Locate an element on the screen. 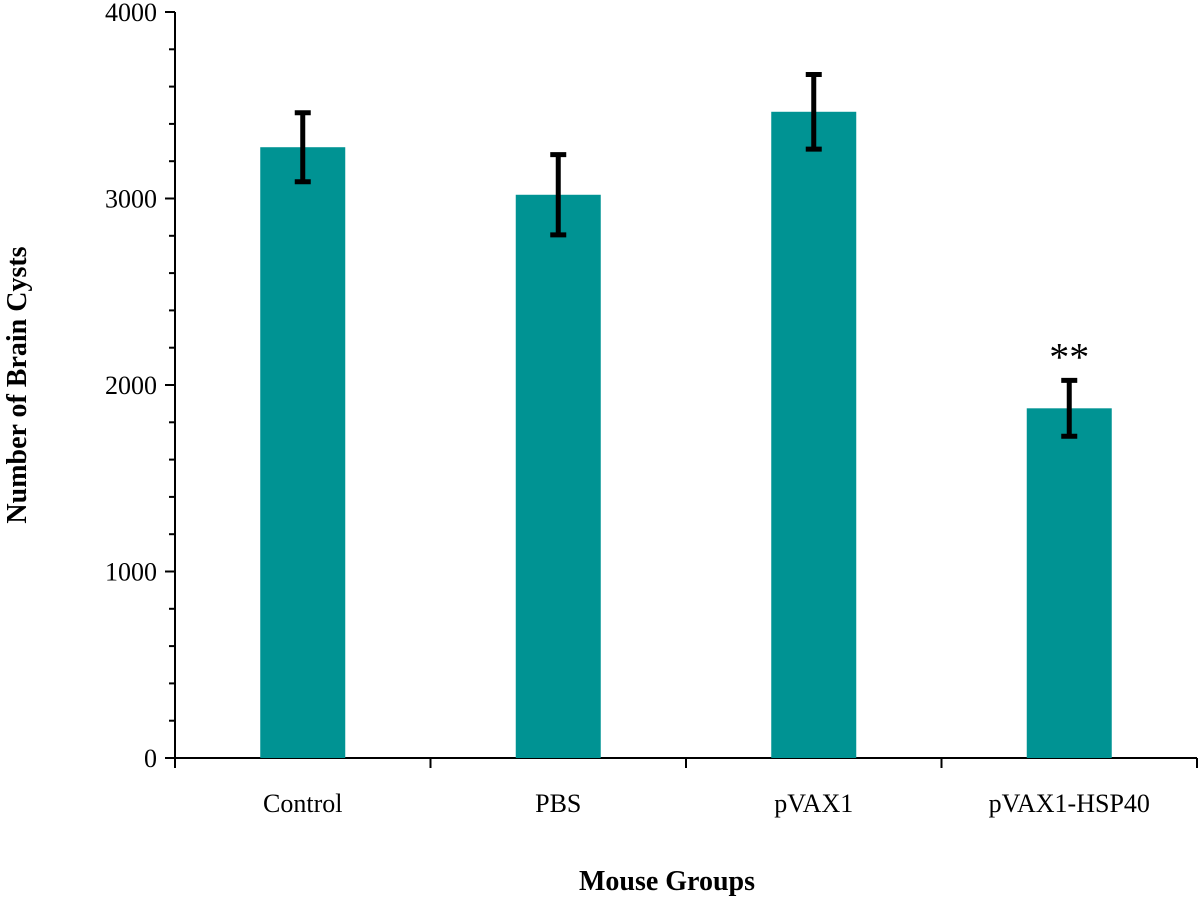  category-label: Control is located at coordinates (302, 803).